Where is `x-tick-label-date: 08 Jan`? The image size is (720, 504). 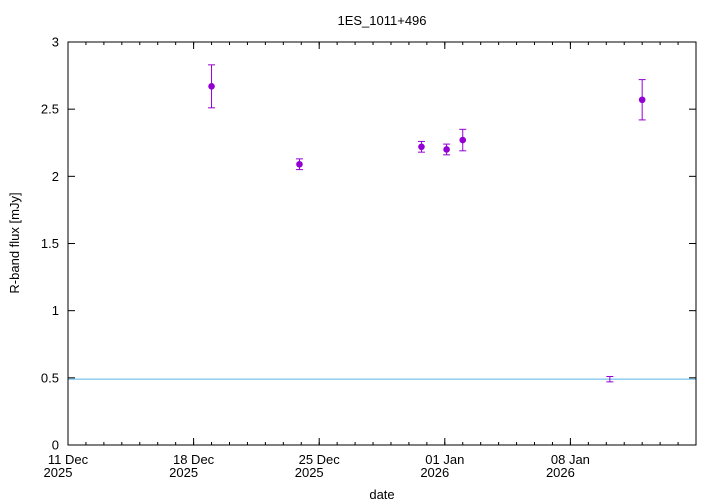
x-tick-label-date: 08 Jan is located at coordinates (570, 459).